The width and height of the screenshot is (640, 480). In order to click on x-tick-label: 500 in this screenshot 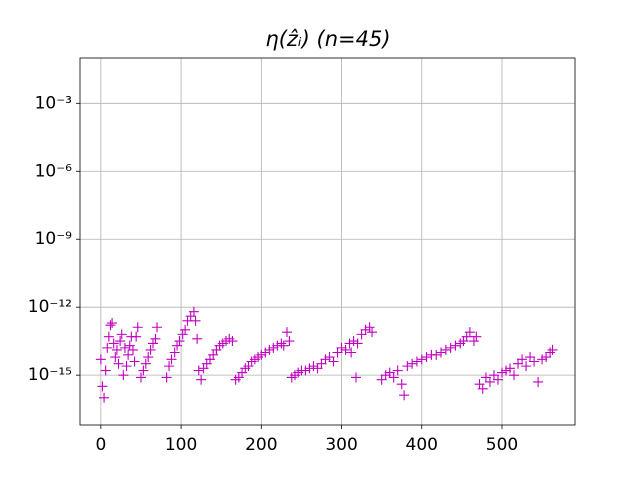, I will do `click(502, 445)`.